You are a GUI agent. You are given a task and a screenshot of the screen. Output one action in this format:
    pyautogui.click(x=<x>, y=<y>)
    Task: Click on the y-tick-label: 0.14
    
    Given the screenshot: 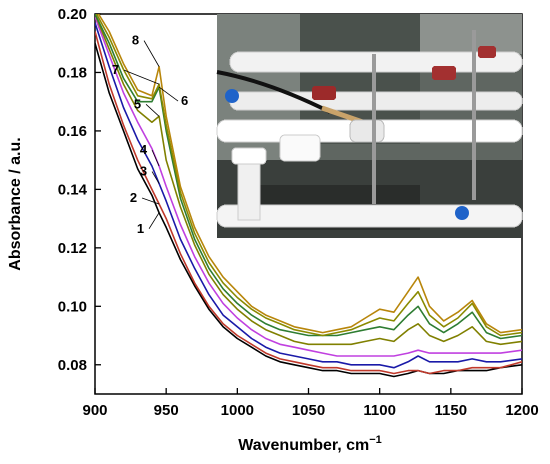 What is the action you would take?
    pyautogui.click(x=73, y=189)
    